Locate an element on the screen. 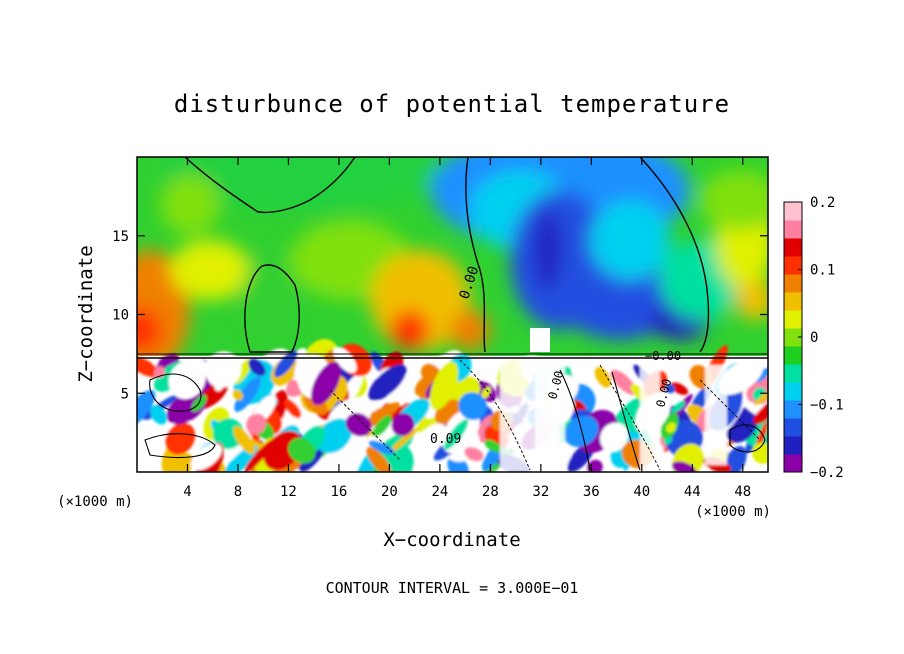 Image resolution: width=904 pixels, height=654 pixels. x-axis-label: X−coordinate is located at coordinates (451, 540).